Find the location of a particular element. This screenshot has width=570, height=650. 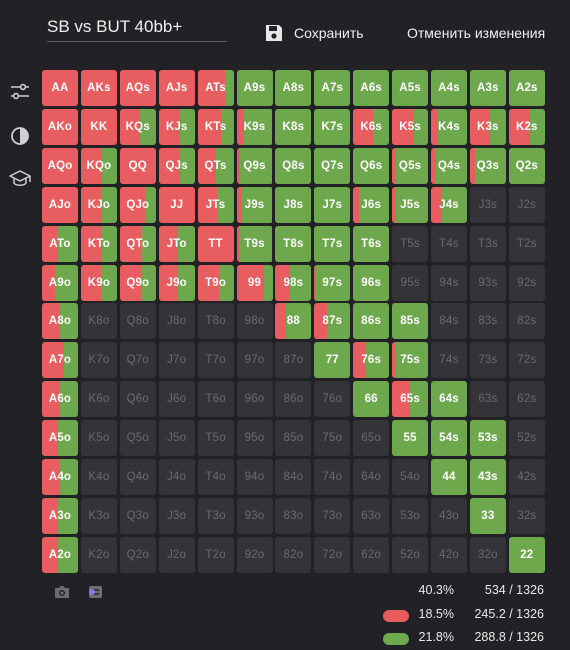

hand-cell-T8o: T8o is located at coordinates (215, 321).